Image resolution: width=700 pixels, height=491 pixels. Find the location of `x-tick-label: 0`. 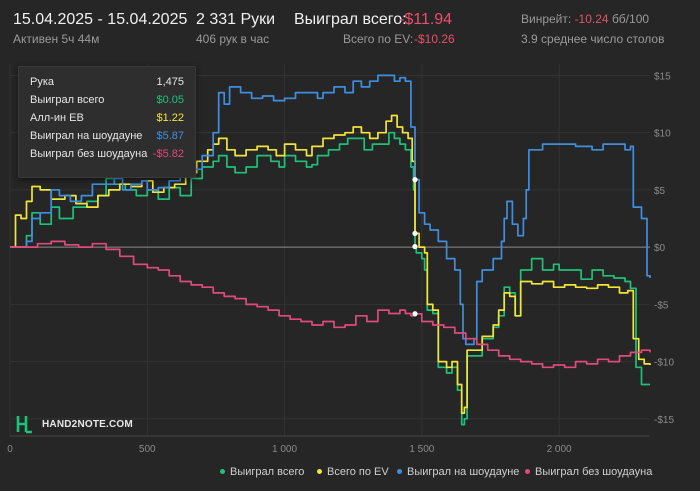

x-tick-label: 0 is located at coordinates (10, 449).